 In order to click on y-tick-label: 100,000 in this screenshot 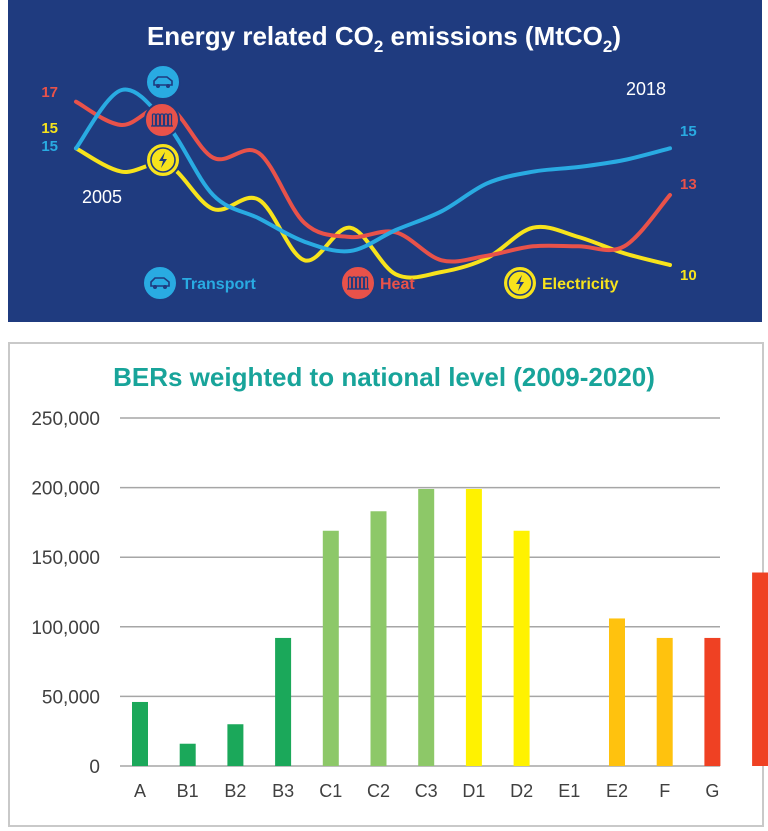, I will do `click(65, 628)`.